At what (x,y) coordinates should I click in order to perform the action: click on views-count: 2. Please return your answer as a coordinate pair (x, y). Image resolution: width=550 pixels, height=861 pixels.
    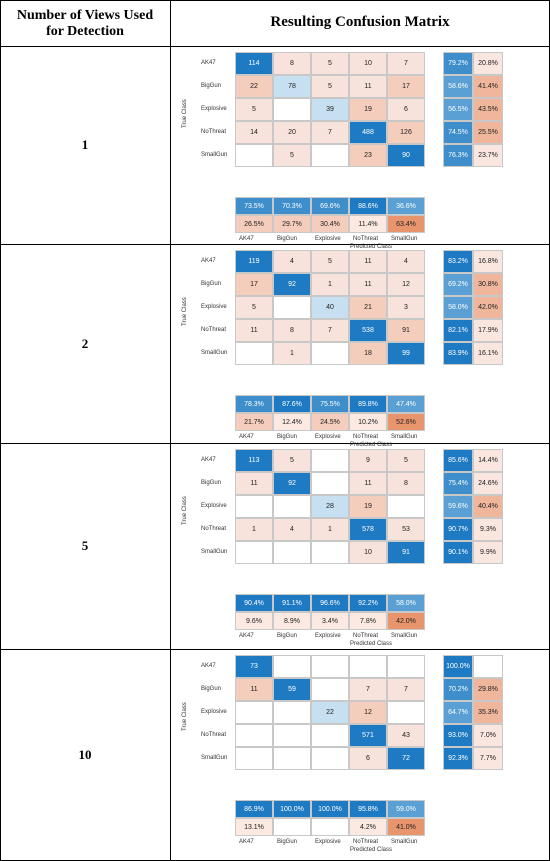
    Looking at the image, I should click on (85, 343).